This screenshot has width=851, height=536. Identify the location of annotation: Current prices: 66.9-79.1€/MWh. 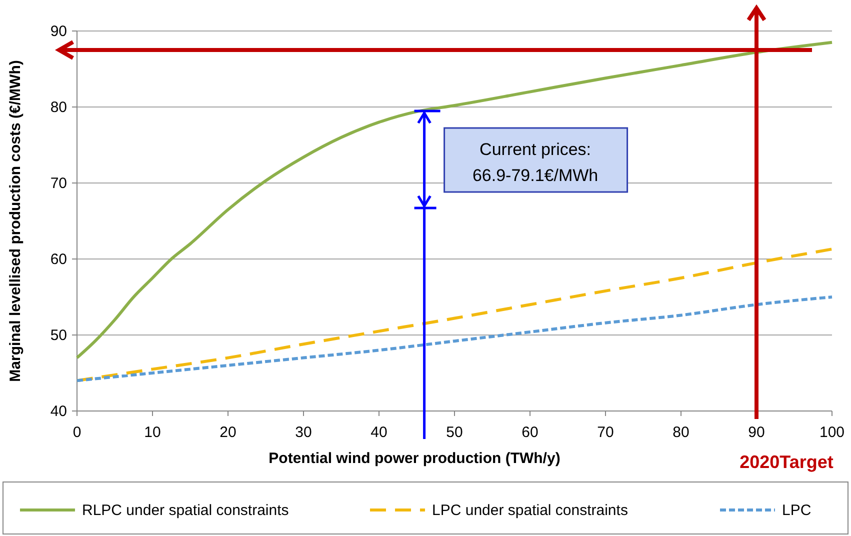
(535, 162).